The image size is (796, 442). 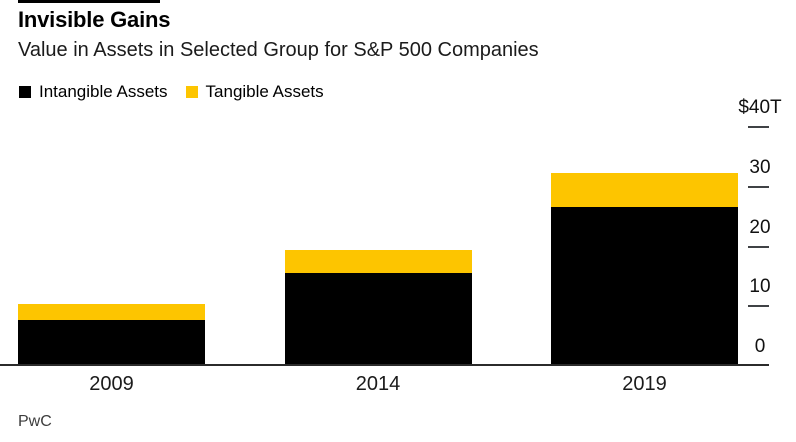 I want to click on bar-2019-intangible-assets-segment, so click(x=644, y=286).